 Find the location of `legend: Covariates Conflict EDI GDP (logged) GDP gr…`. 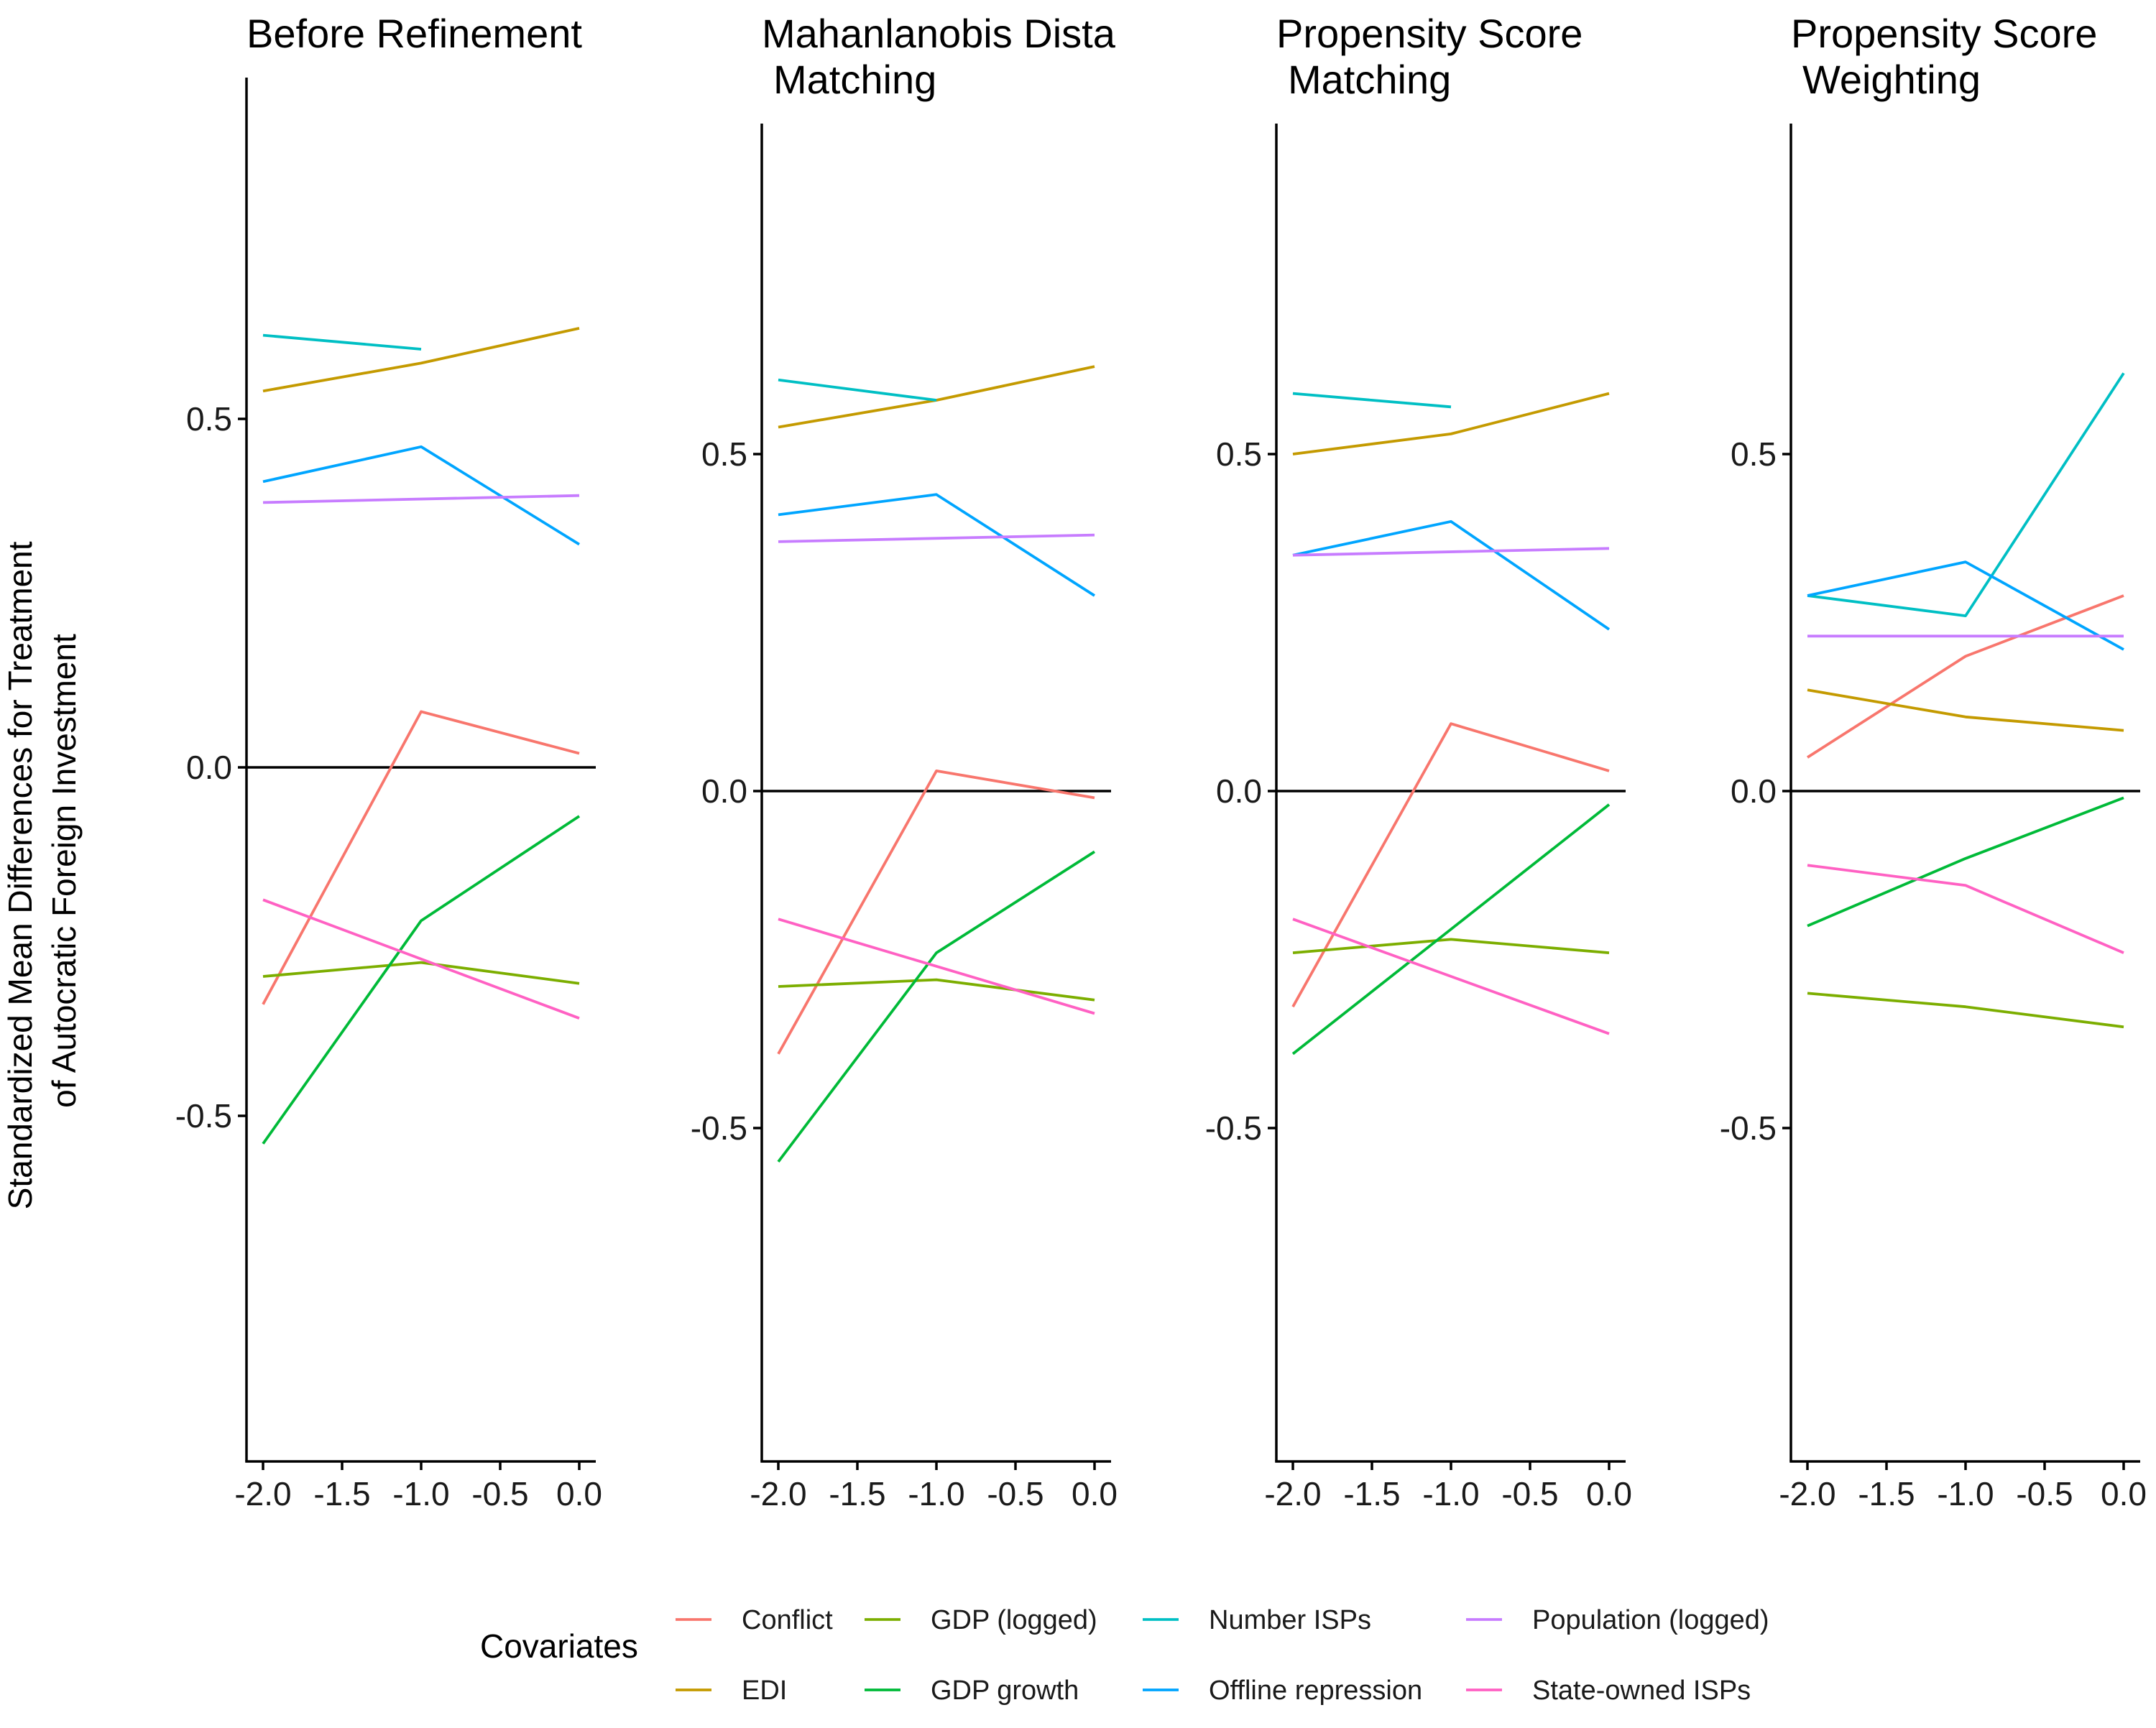

legend: Covariates Conflict EDI GDP (logged) GDP gr… is located at coordinates (1124, 1656).